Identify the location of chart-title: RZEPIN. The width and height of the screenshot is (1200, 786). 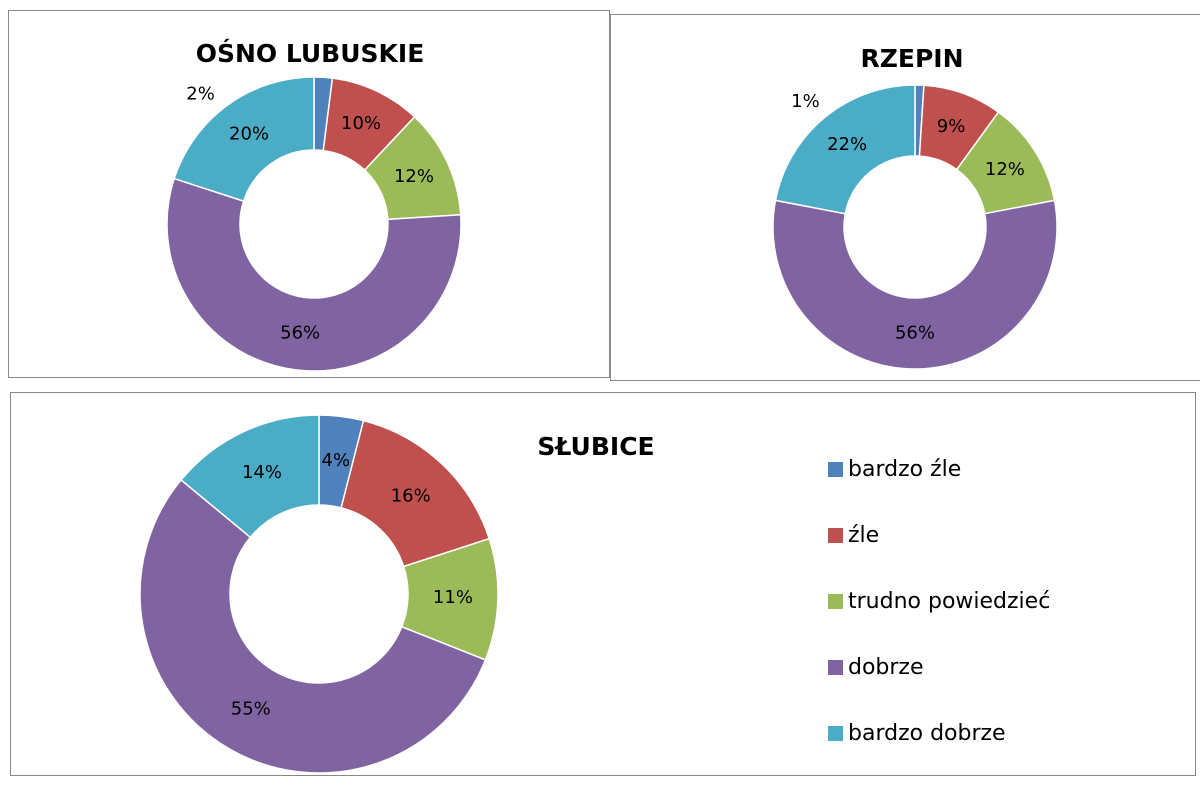
(911, 58).